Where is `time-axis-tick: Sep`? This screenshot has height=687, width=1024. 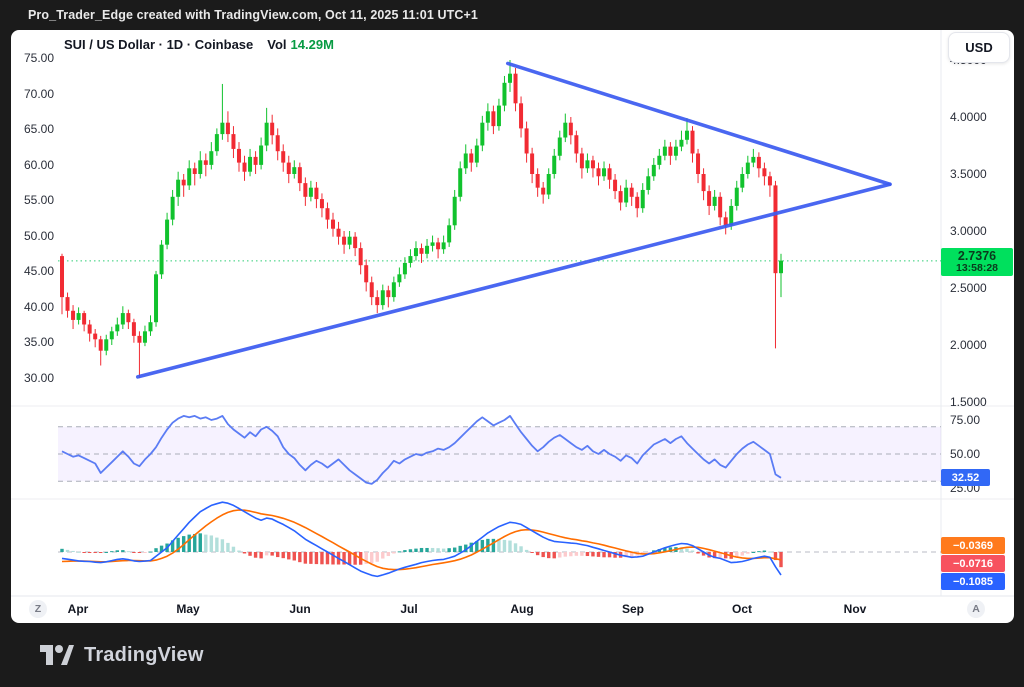 time-axis-tick: Sep is located at coordinates (633, 609).